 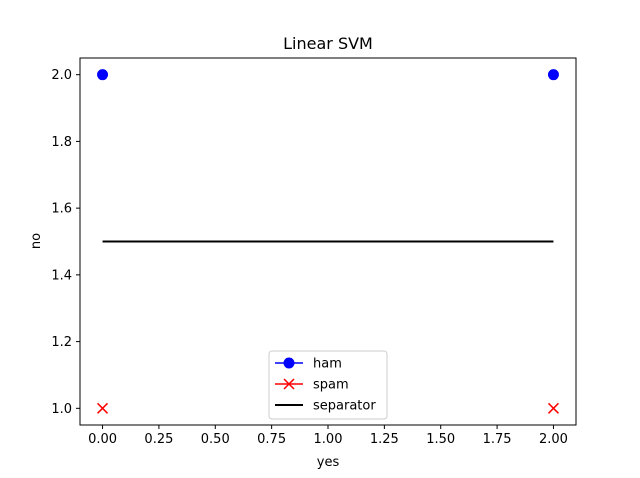 What do you see at coordinates (331, 385) in the screenshot?
I see `legend-label: spam` at bounding box center [331, 385].